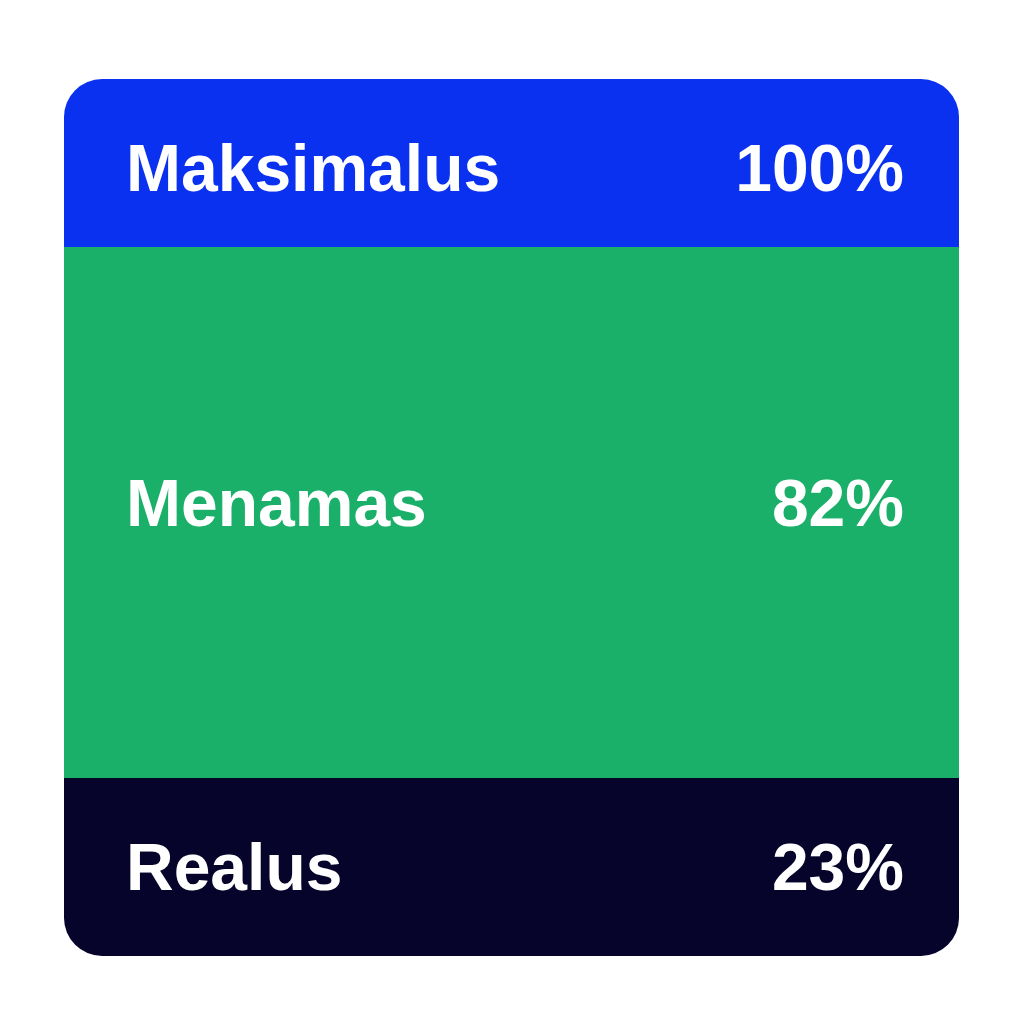 The height and width of the screenshot is (1024, 1024). What do you see at coordinates (837, 502) in the screenshot?
I see `data-label: 82%` at bounding box center [837, 502].